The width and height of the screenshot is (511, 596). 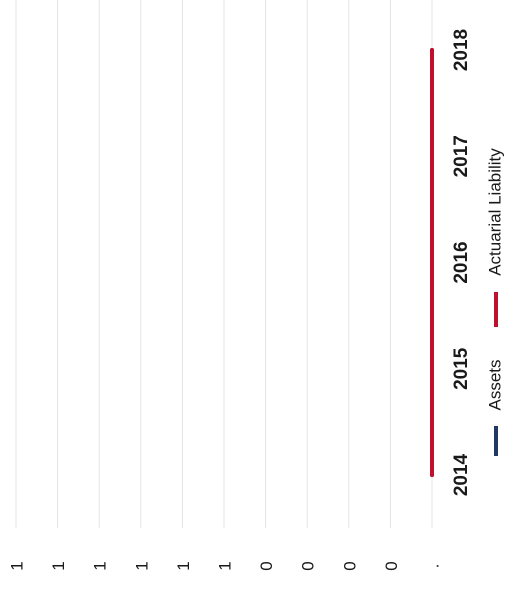 I want to click on x-tick-label: 2015, so click(x=461, y=368).